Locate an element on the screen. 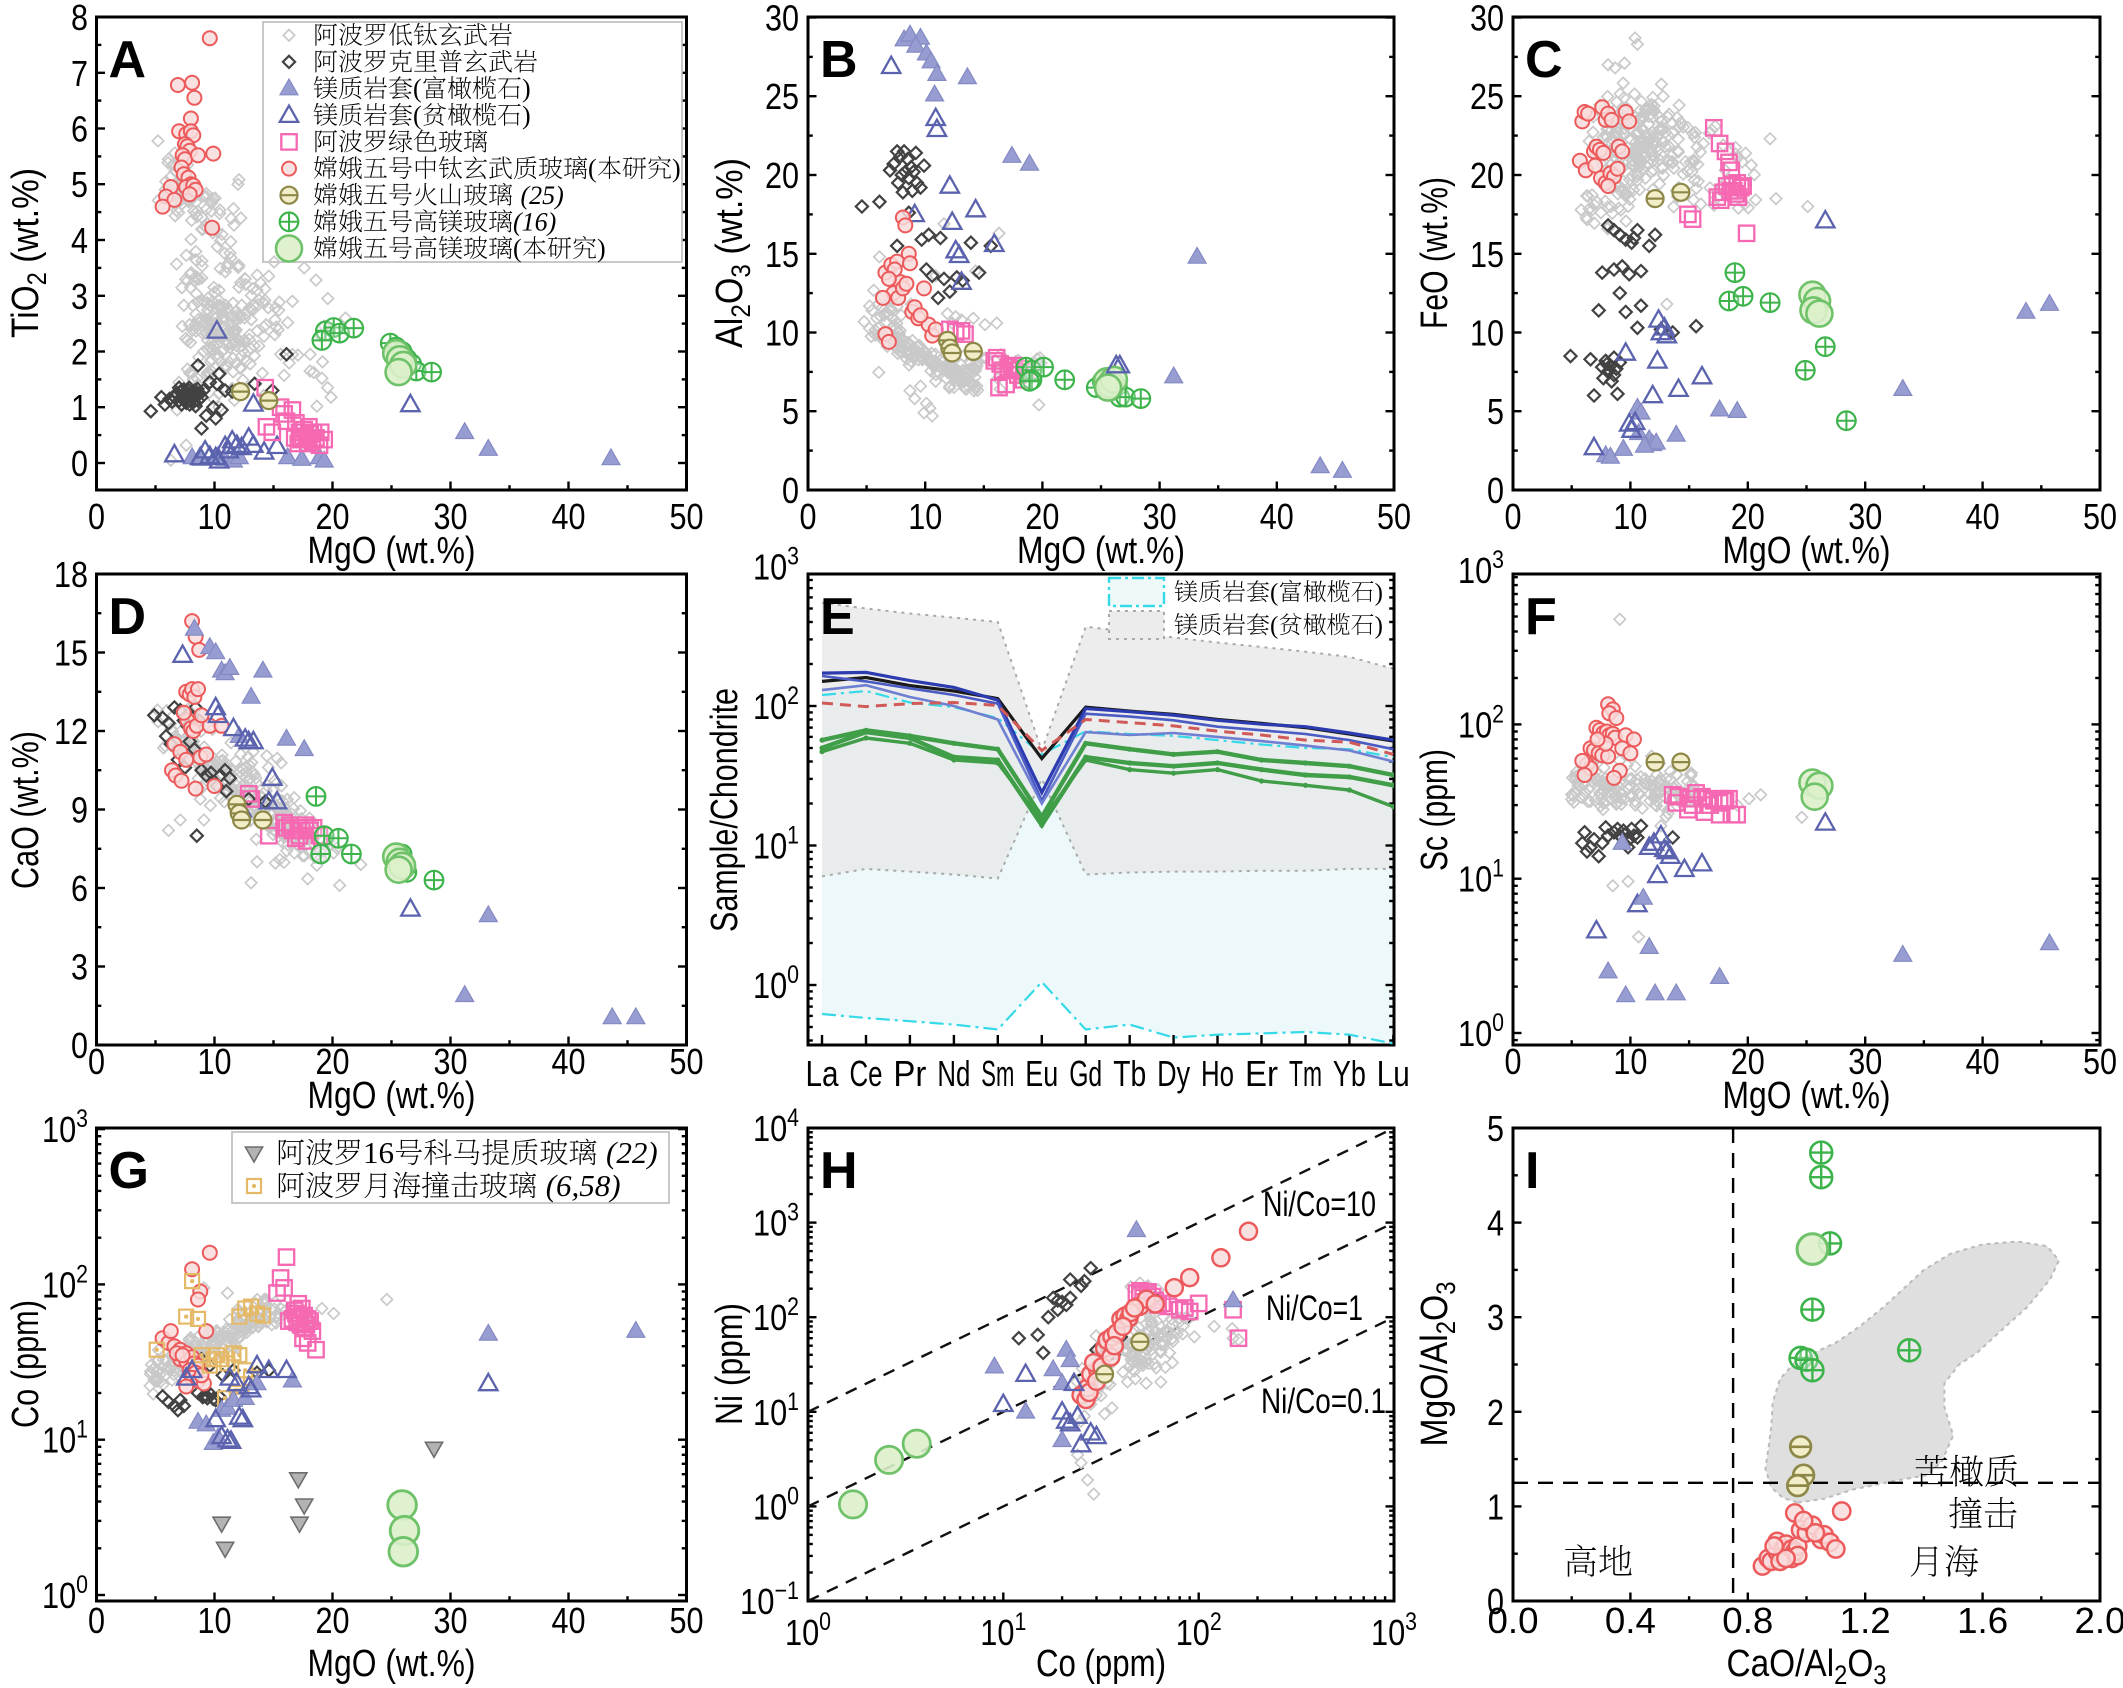 The height and width of the screenshot is (1688, 2123). svg-text: G is located at coordinates (129, 1171).